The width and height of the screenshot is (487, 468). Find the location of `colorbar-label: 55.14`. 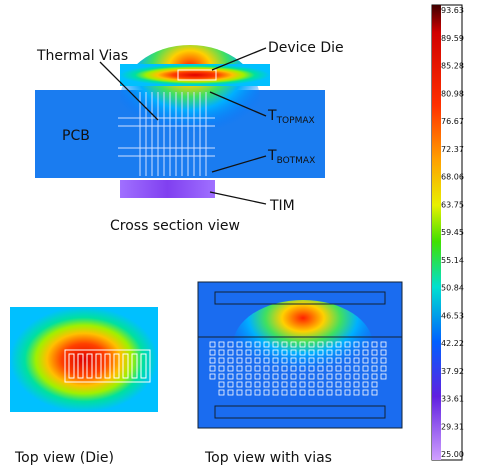

colorbar-label: 55.14 is located at coordinates (452, 260).